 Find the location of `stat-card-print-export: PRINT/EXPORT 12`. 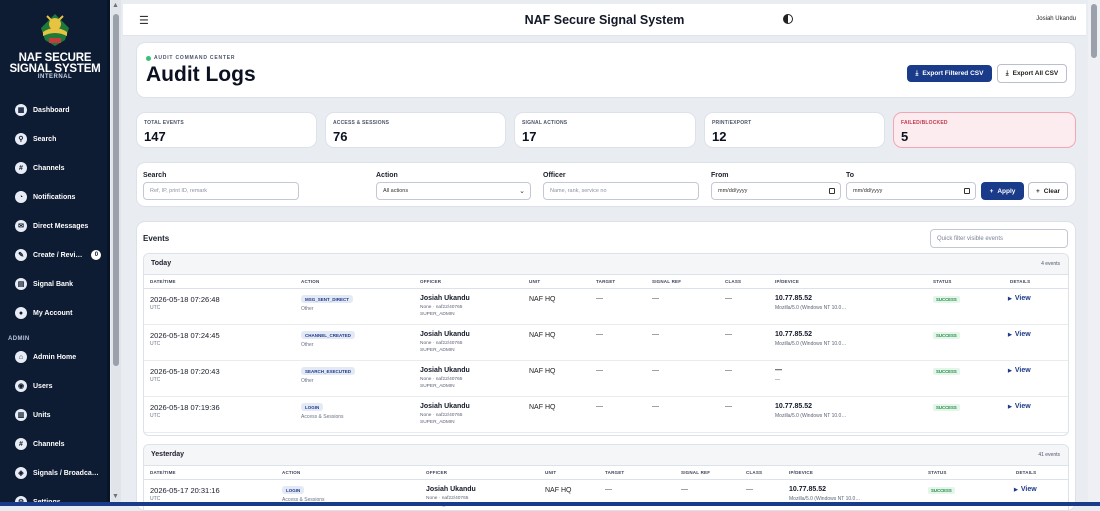

stat-card-print-export: PRINT/EXPORT 12 is located at coordinates (794, 130).